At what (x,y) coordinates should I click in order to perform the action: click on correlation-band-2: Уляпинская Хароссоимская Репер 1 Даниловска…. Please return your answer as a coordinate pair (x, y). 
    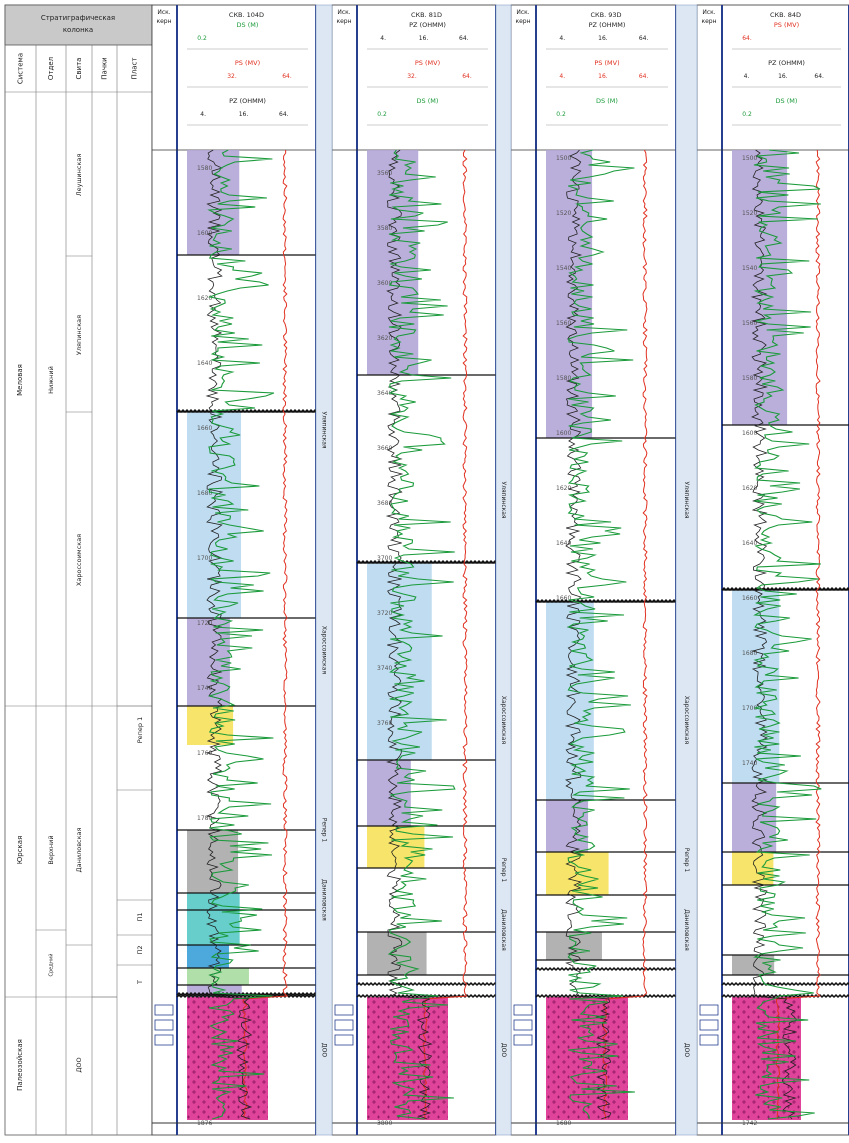
    Looking at the image, I should click on (503, 570).